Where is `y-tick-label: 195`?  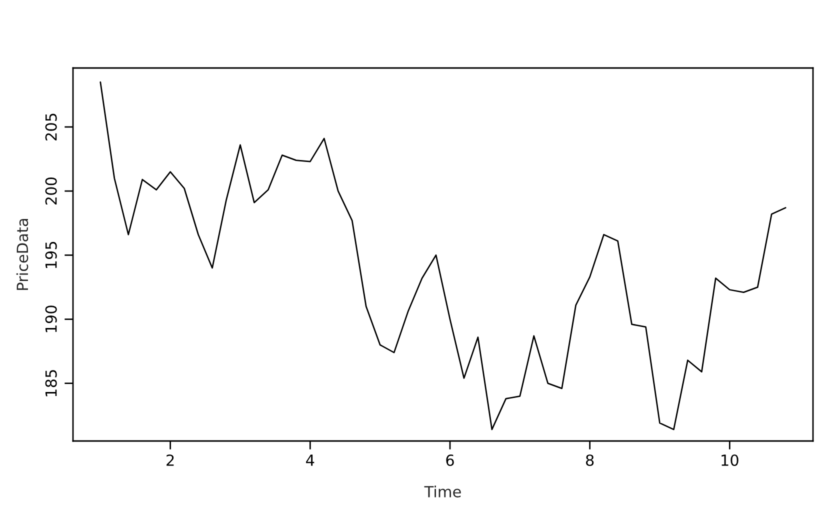
y-tick-label: 195 is located at coordinates (51, 255).